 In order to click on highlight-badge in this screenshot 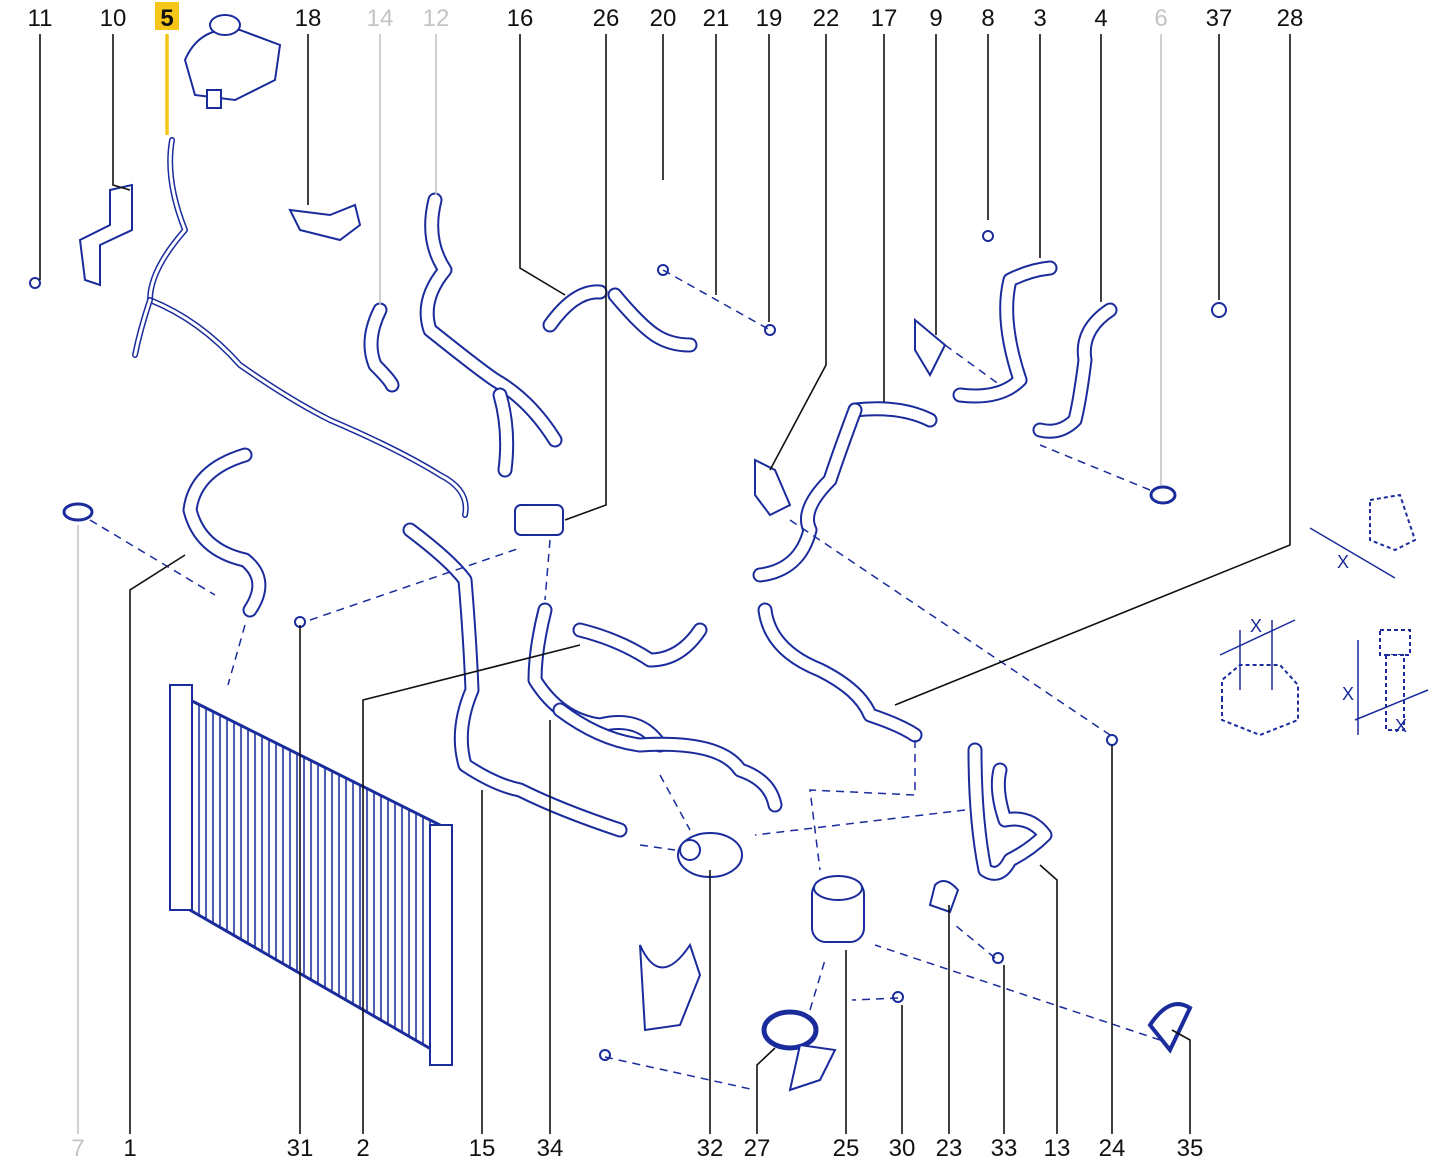, I will do `click(167, 16)`.